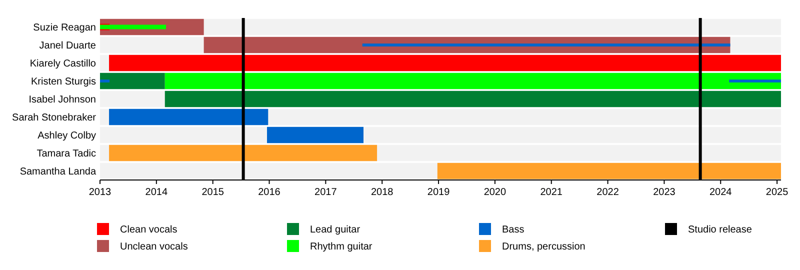 The width and height of the screenshot is (800, 270). What do you see at coordinates (335, 230) in the screenshot?
I see `legend-label: Lead guitar` at bounding box center [335, 230].